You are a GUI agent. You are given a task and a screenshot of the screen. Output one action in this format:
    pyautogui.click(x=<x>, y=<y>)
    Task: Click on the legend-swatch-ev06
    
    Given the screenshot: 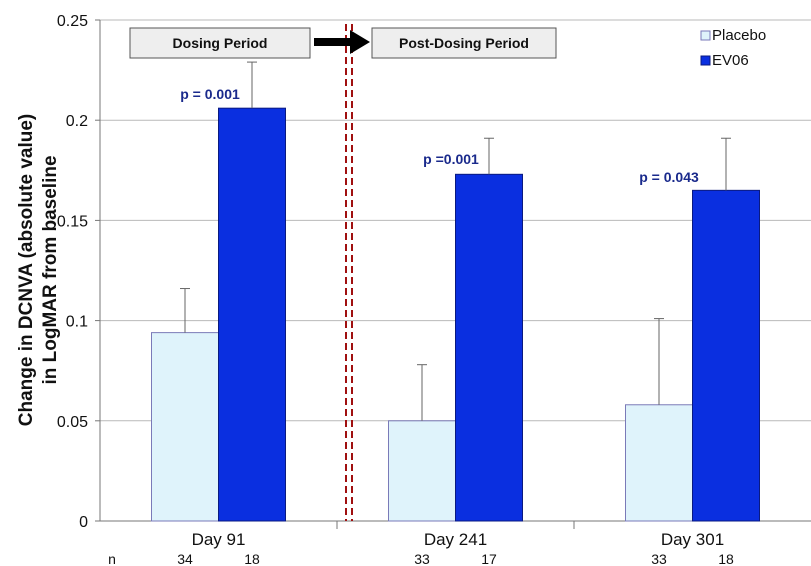 What is the action you would take?
    pyautogui.click(x=705, y=60)
    